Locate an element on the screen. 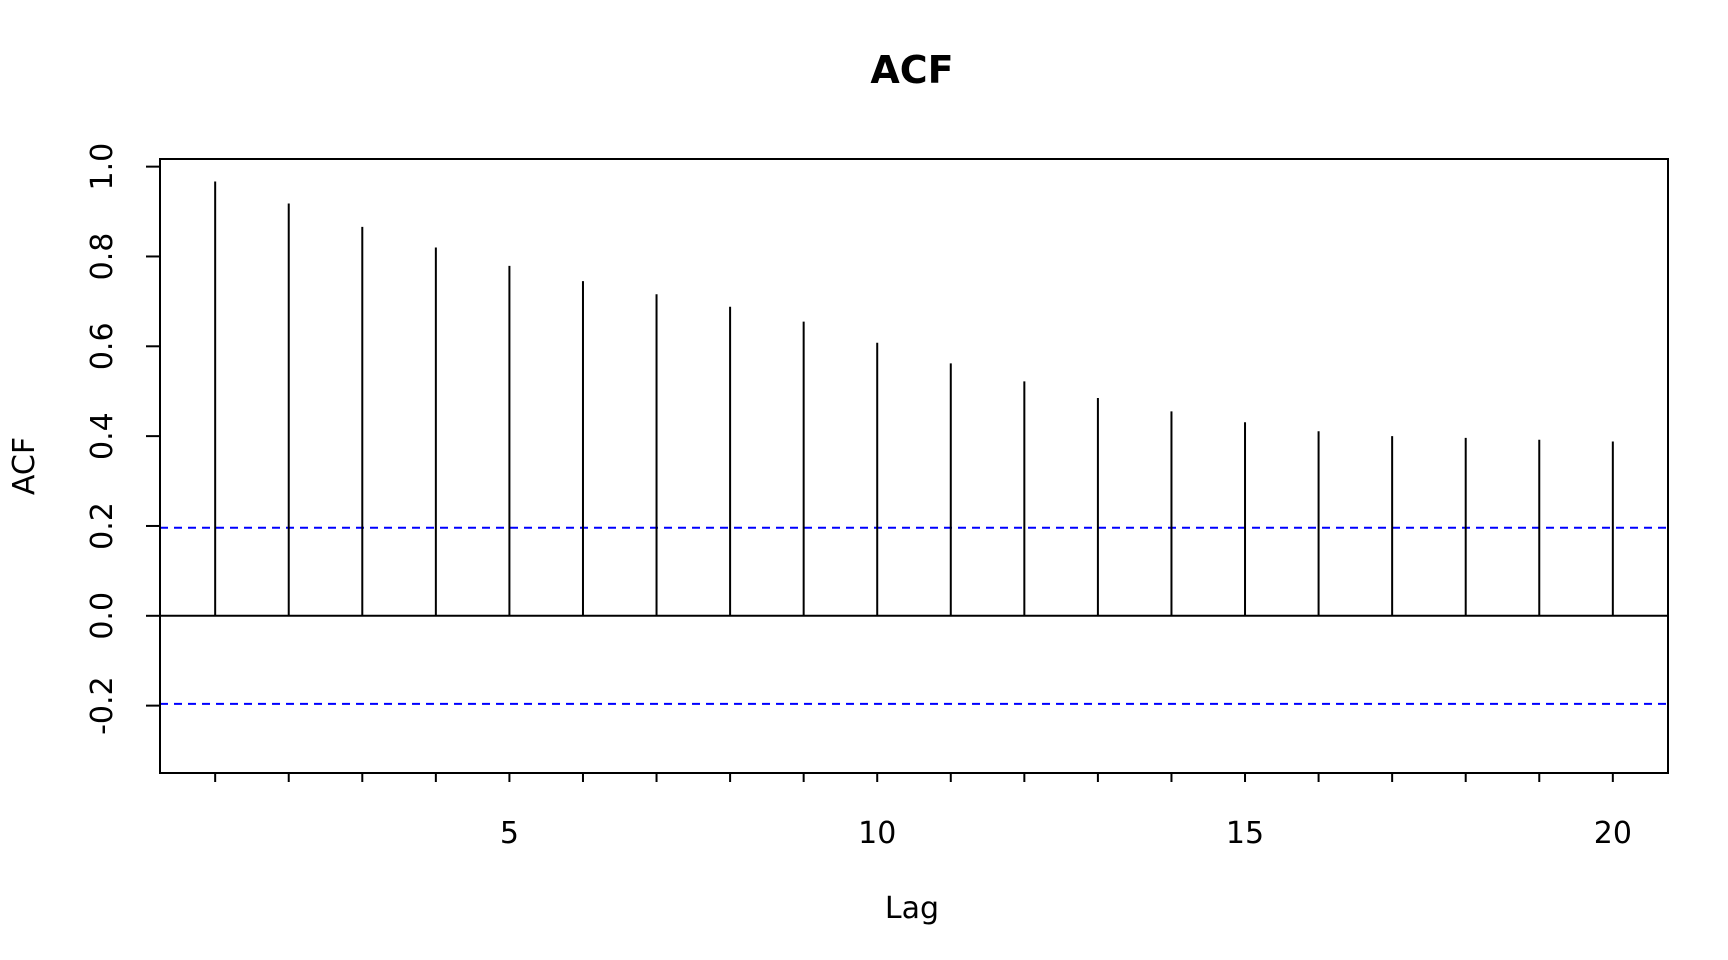  y-tick-label: 1.0 is located at coordinates (102, 167).